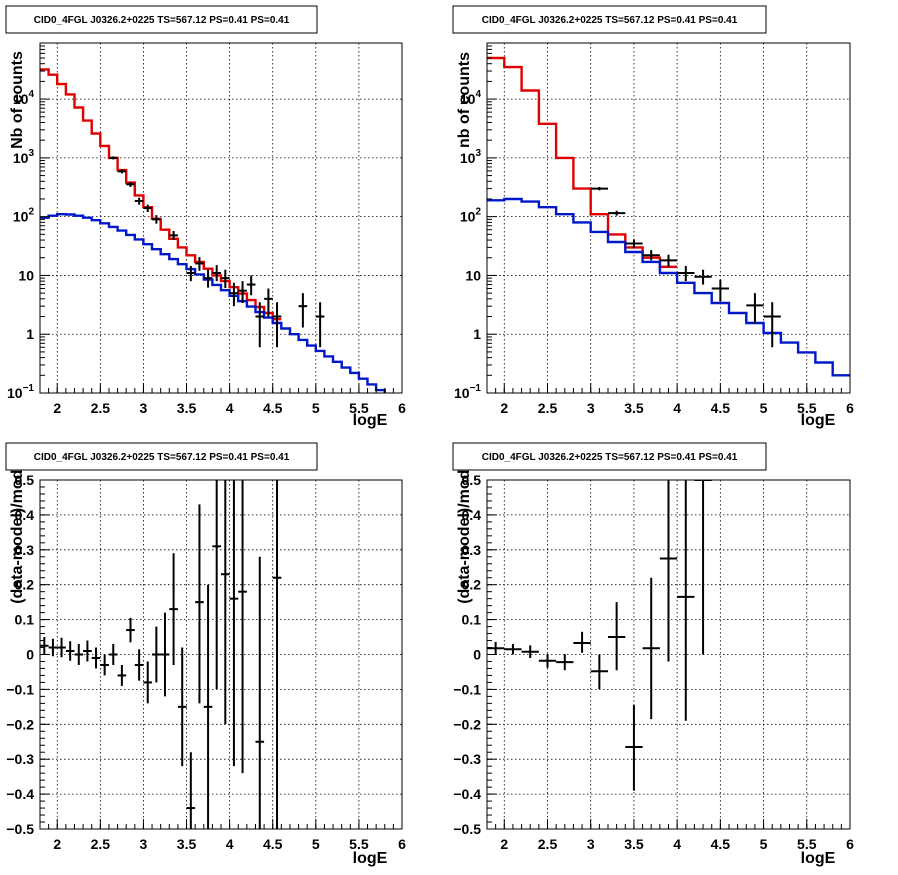 This screenshot has width=898, height=875. What do you see at coordinates (668, 287) in the screenshot?
I see `component-model-histogram` at bounding box center [668, 287].